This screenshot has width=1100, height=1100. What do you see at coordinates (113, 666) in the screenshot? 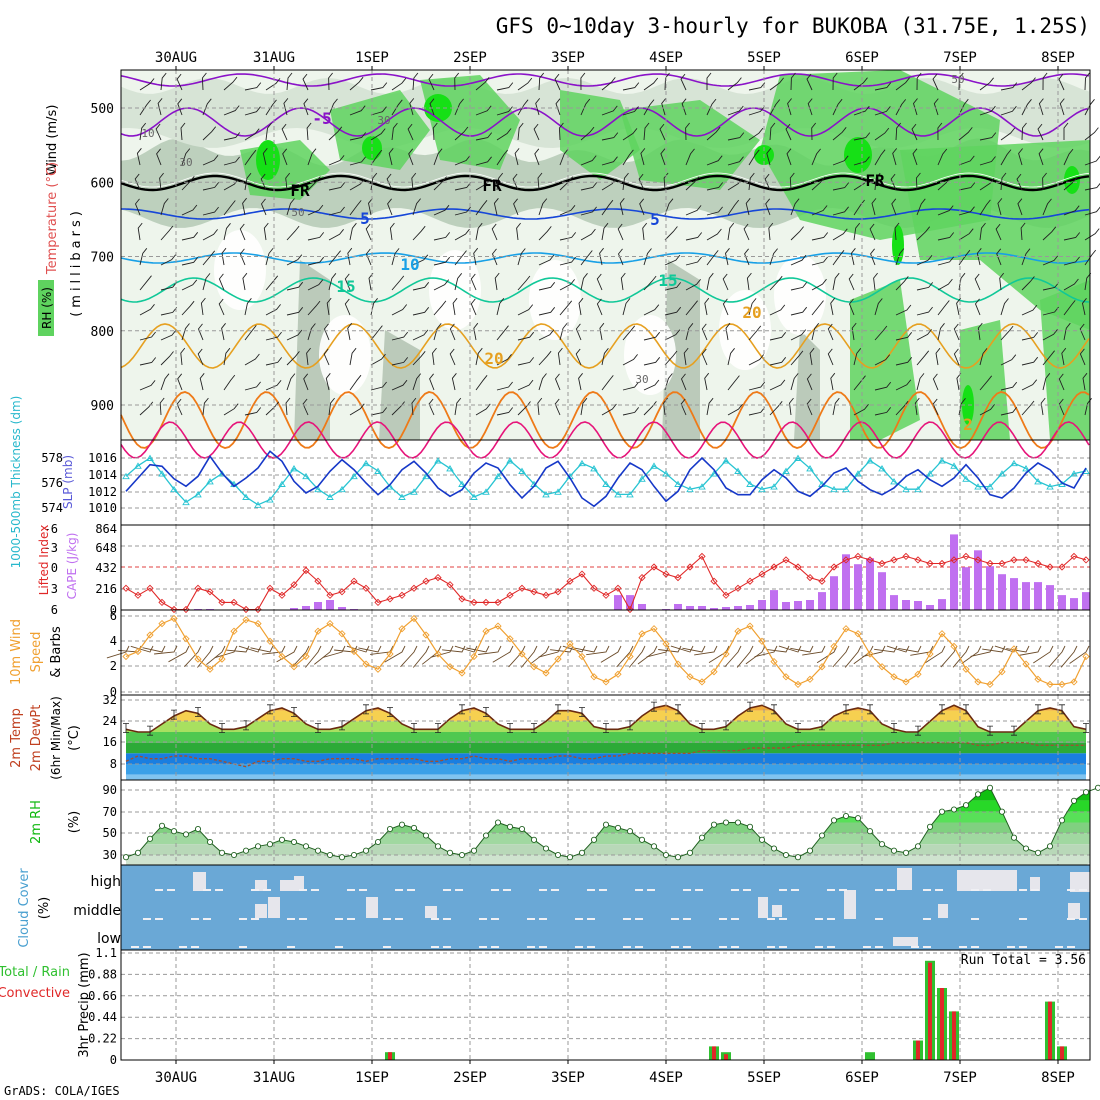
I see `wind-tick-label: 2` at bounding box center [113, 666].